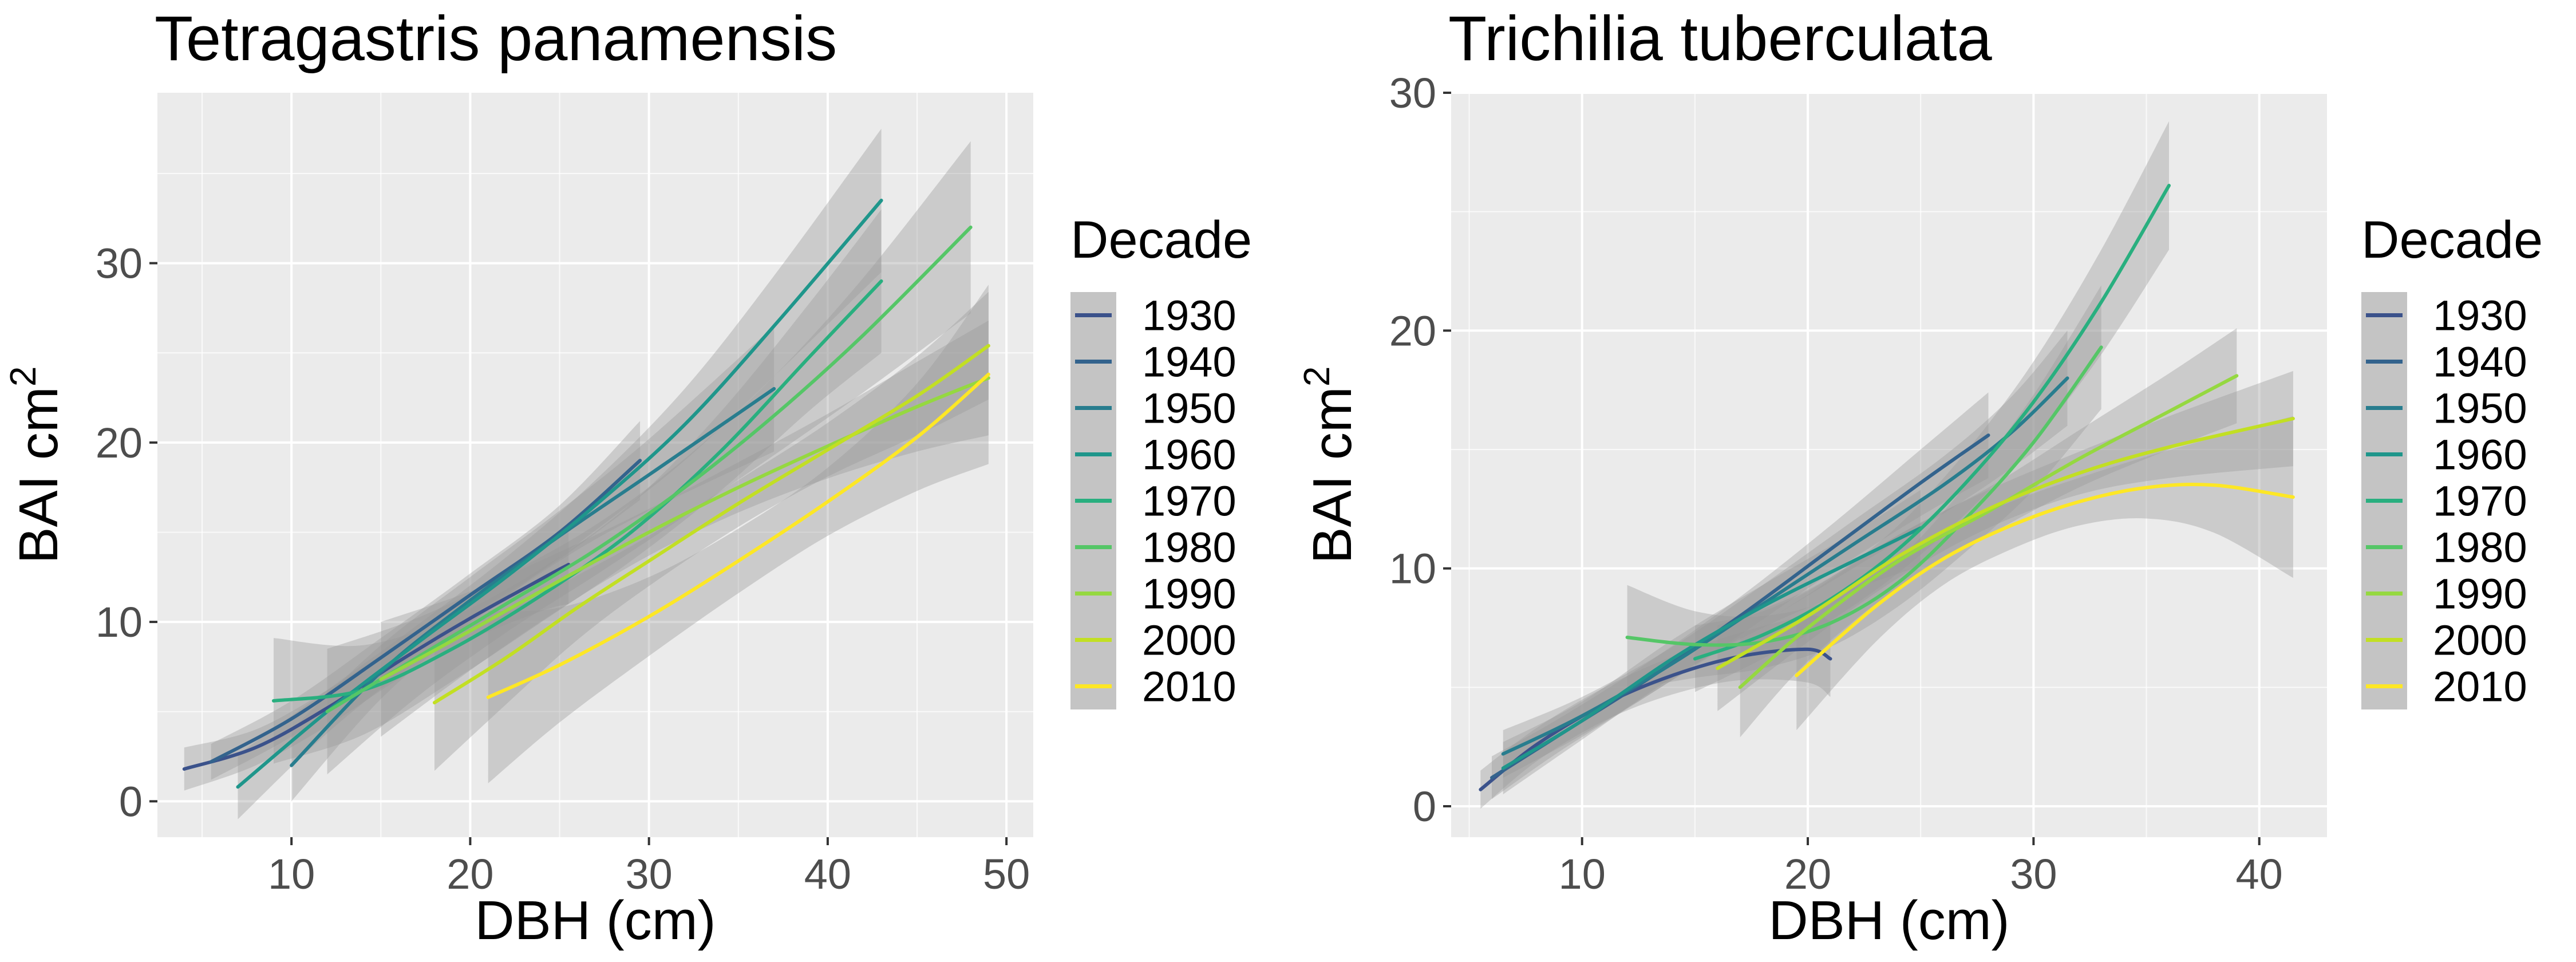 The width and height of the screenshot is (2576, 962). Describe the element at coordinates (1720, 38) in the screenshot. I see `chart-title: Trichilia tuberculata` at that location.